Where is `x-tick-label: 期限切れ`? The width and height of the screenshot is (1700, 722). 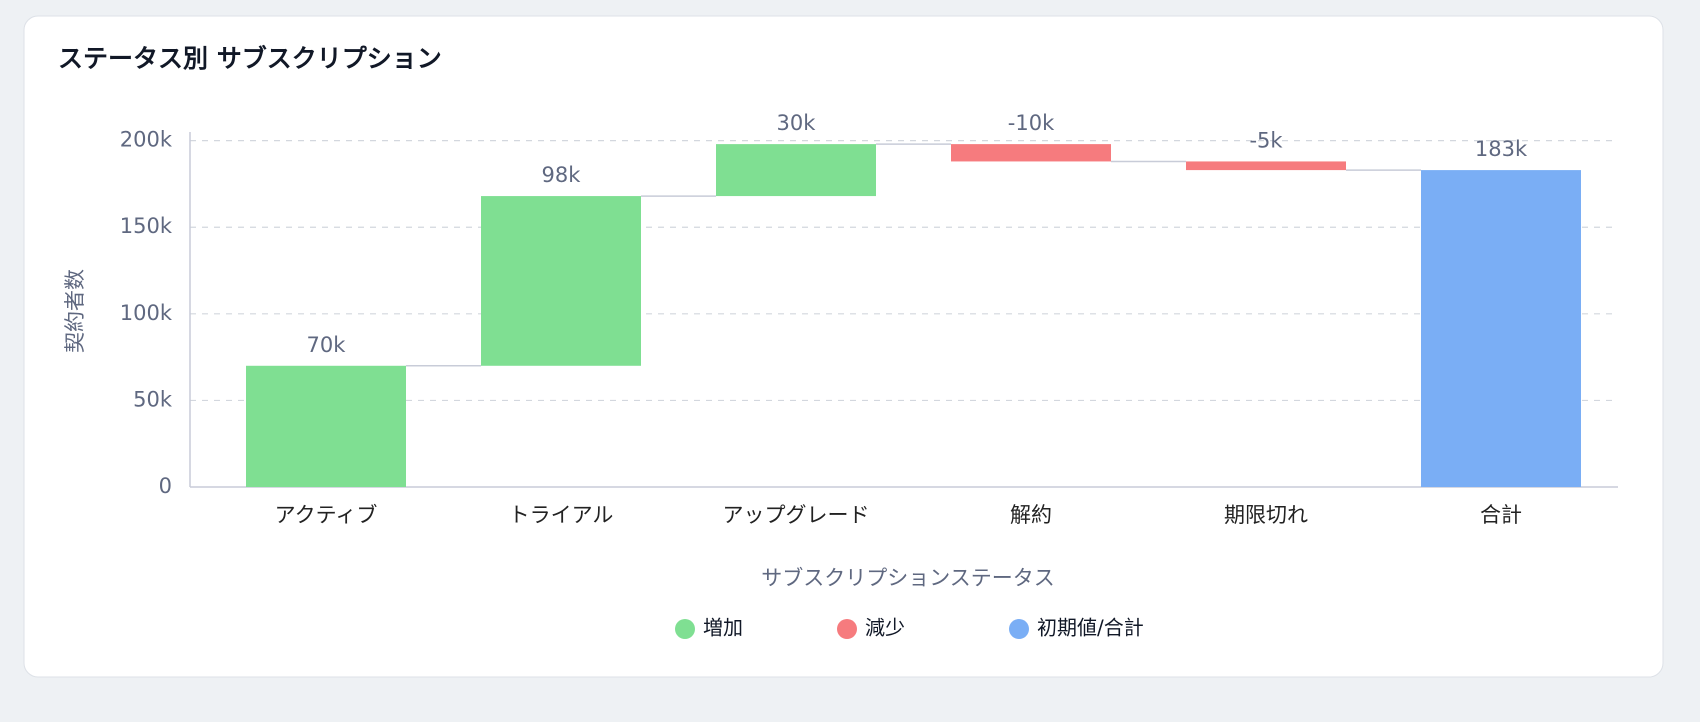 x-tick-label: 期限切れ is located at coordinates (1266, 515).